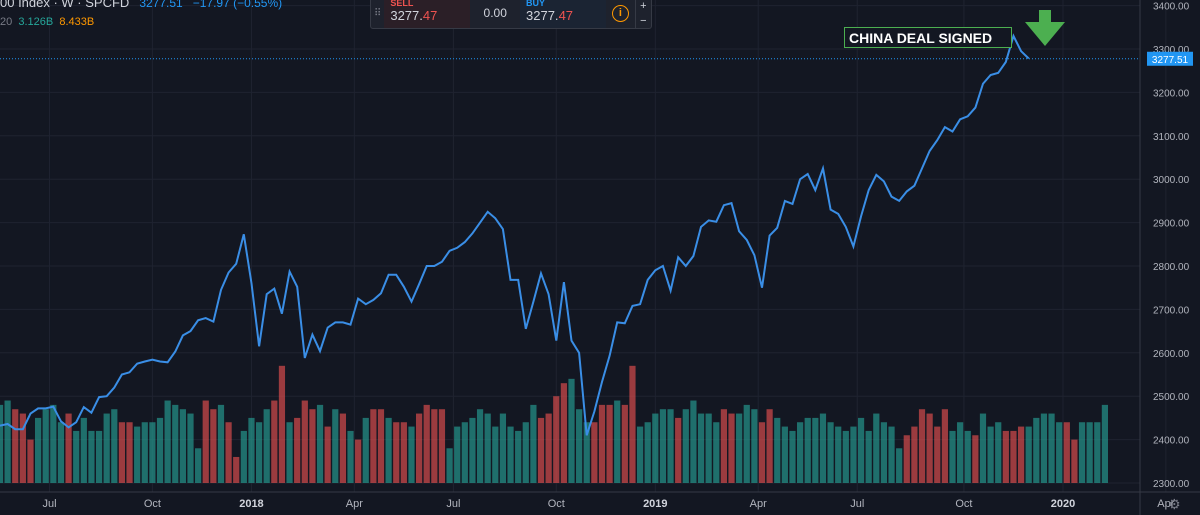 The height and width of the screenshot is (515, 1200). What do you see at coordinates (1171, 310) in the screenshot?
I see `y-tick-label: 2700.00` at bounding box center [1171, 310].